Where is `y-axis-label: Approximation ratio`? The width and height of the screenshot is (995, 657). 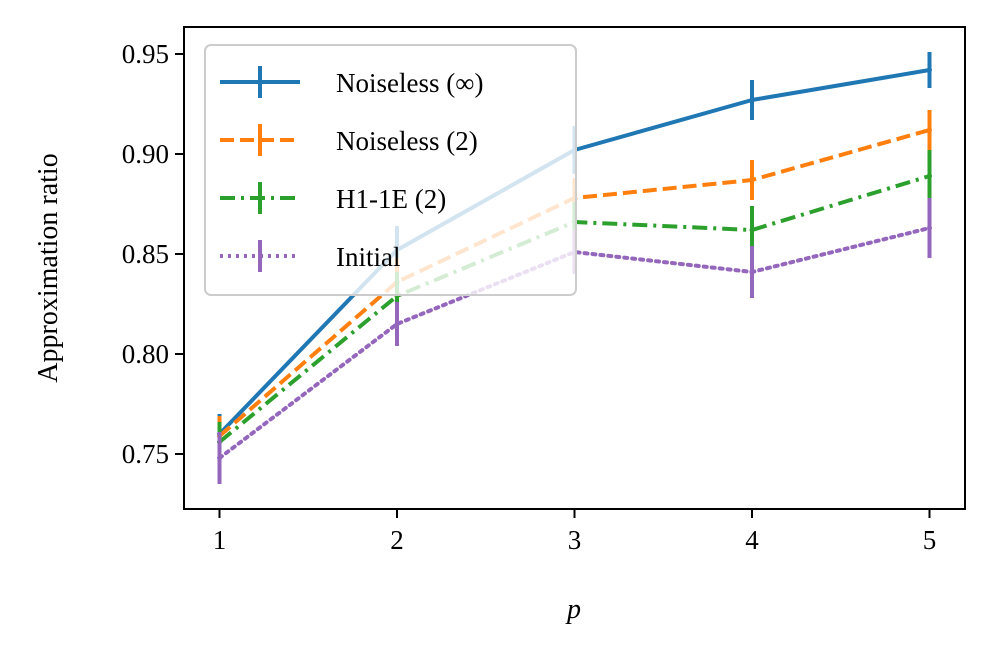 y-axis-label: Approximation ratio is located at coordinates (48, 267).